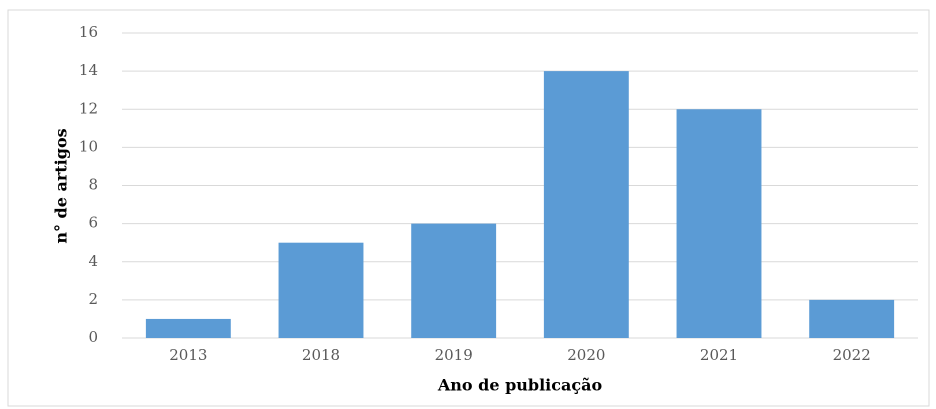 This screenshot has width=936, height=409. What do you see at coordinates (852, 355) in the screenshot?
I see `x-tick-label: 2022` at bounding box center [852, 355].